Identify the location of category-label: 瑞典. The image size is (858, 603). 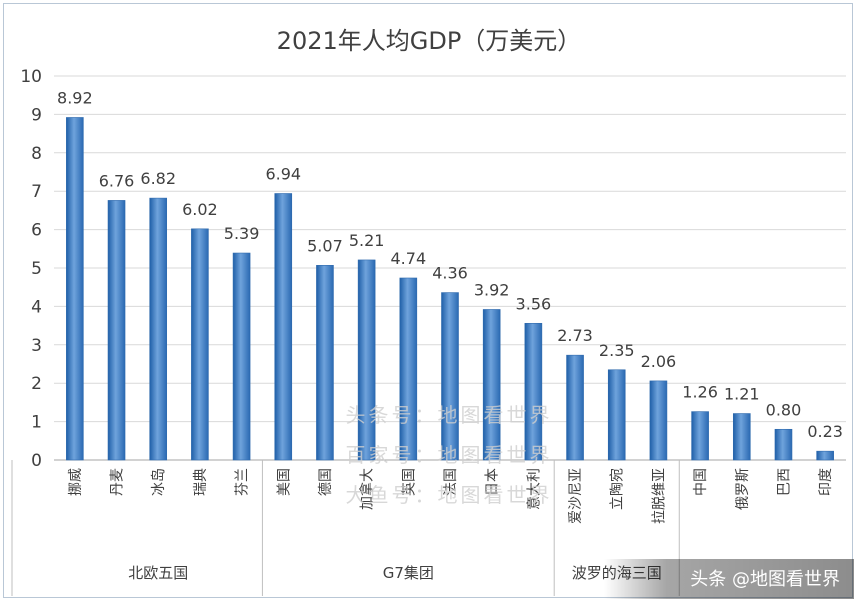
(201, 482).